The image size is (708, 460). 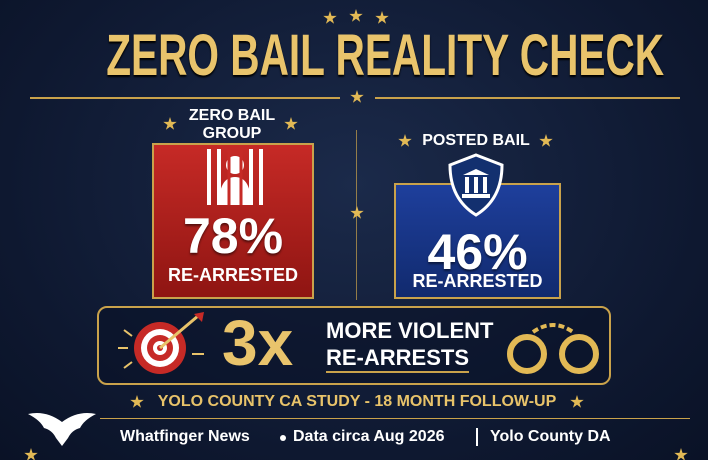 I want to click on panel-heading: POSTED BAIL, so click(x=476, y=140).